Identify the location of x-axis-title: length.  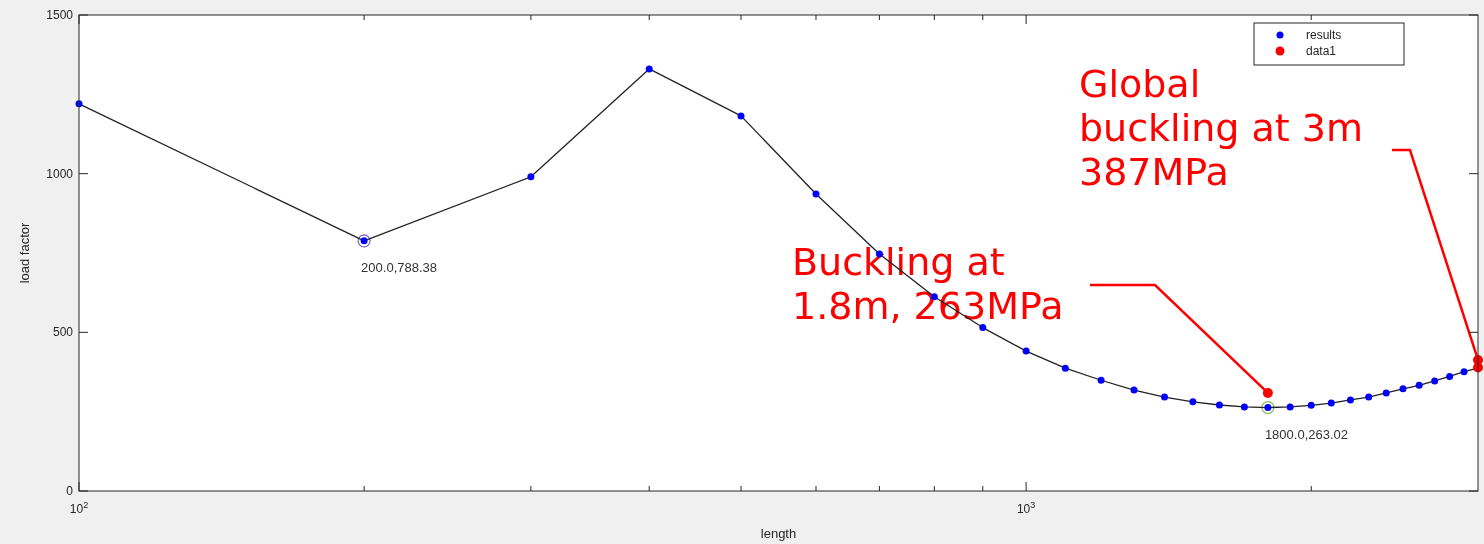
(778, 533).